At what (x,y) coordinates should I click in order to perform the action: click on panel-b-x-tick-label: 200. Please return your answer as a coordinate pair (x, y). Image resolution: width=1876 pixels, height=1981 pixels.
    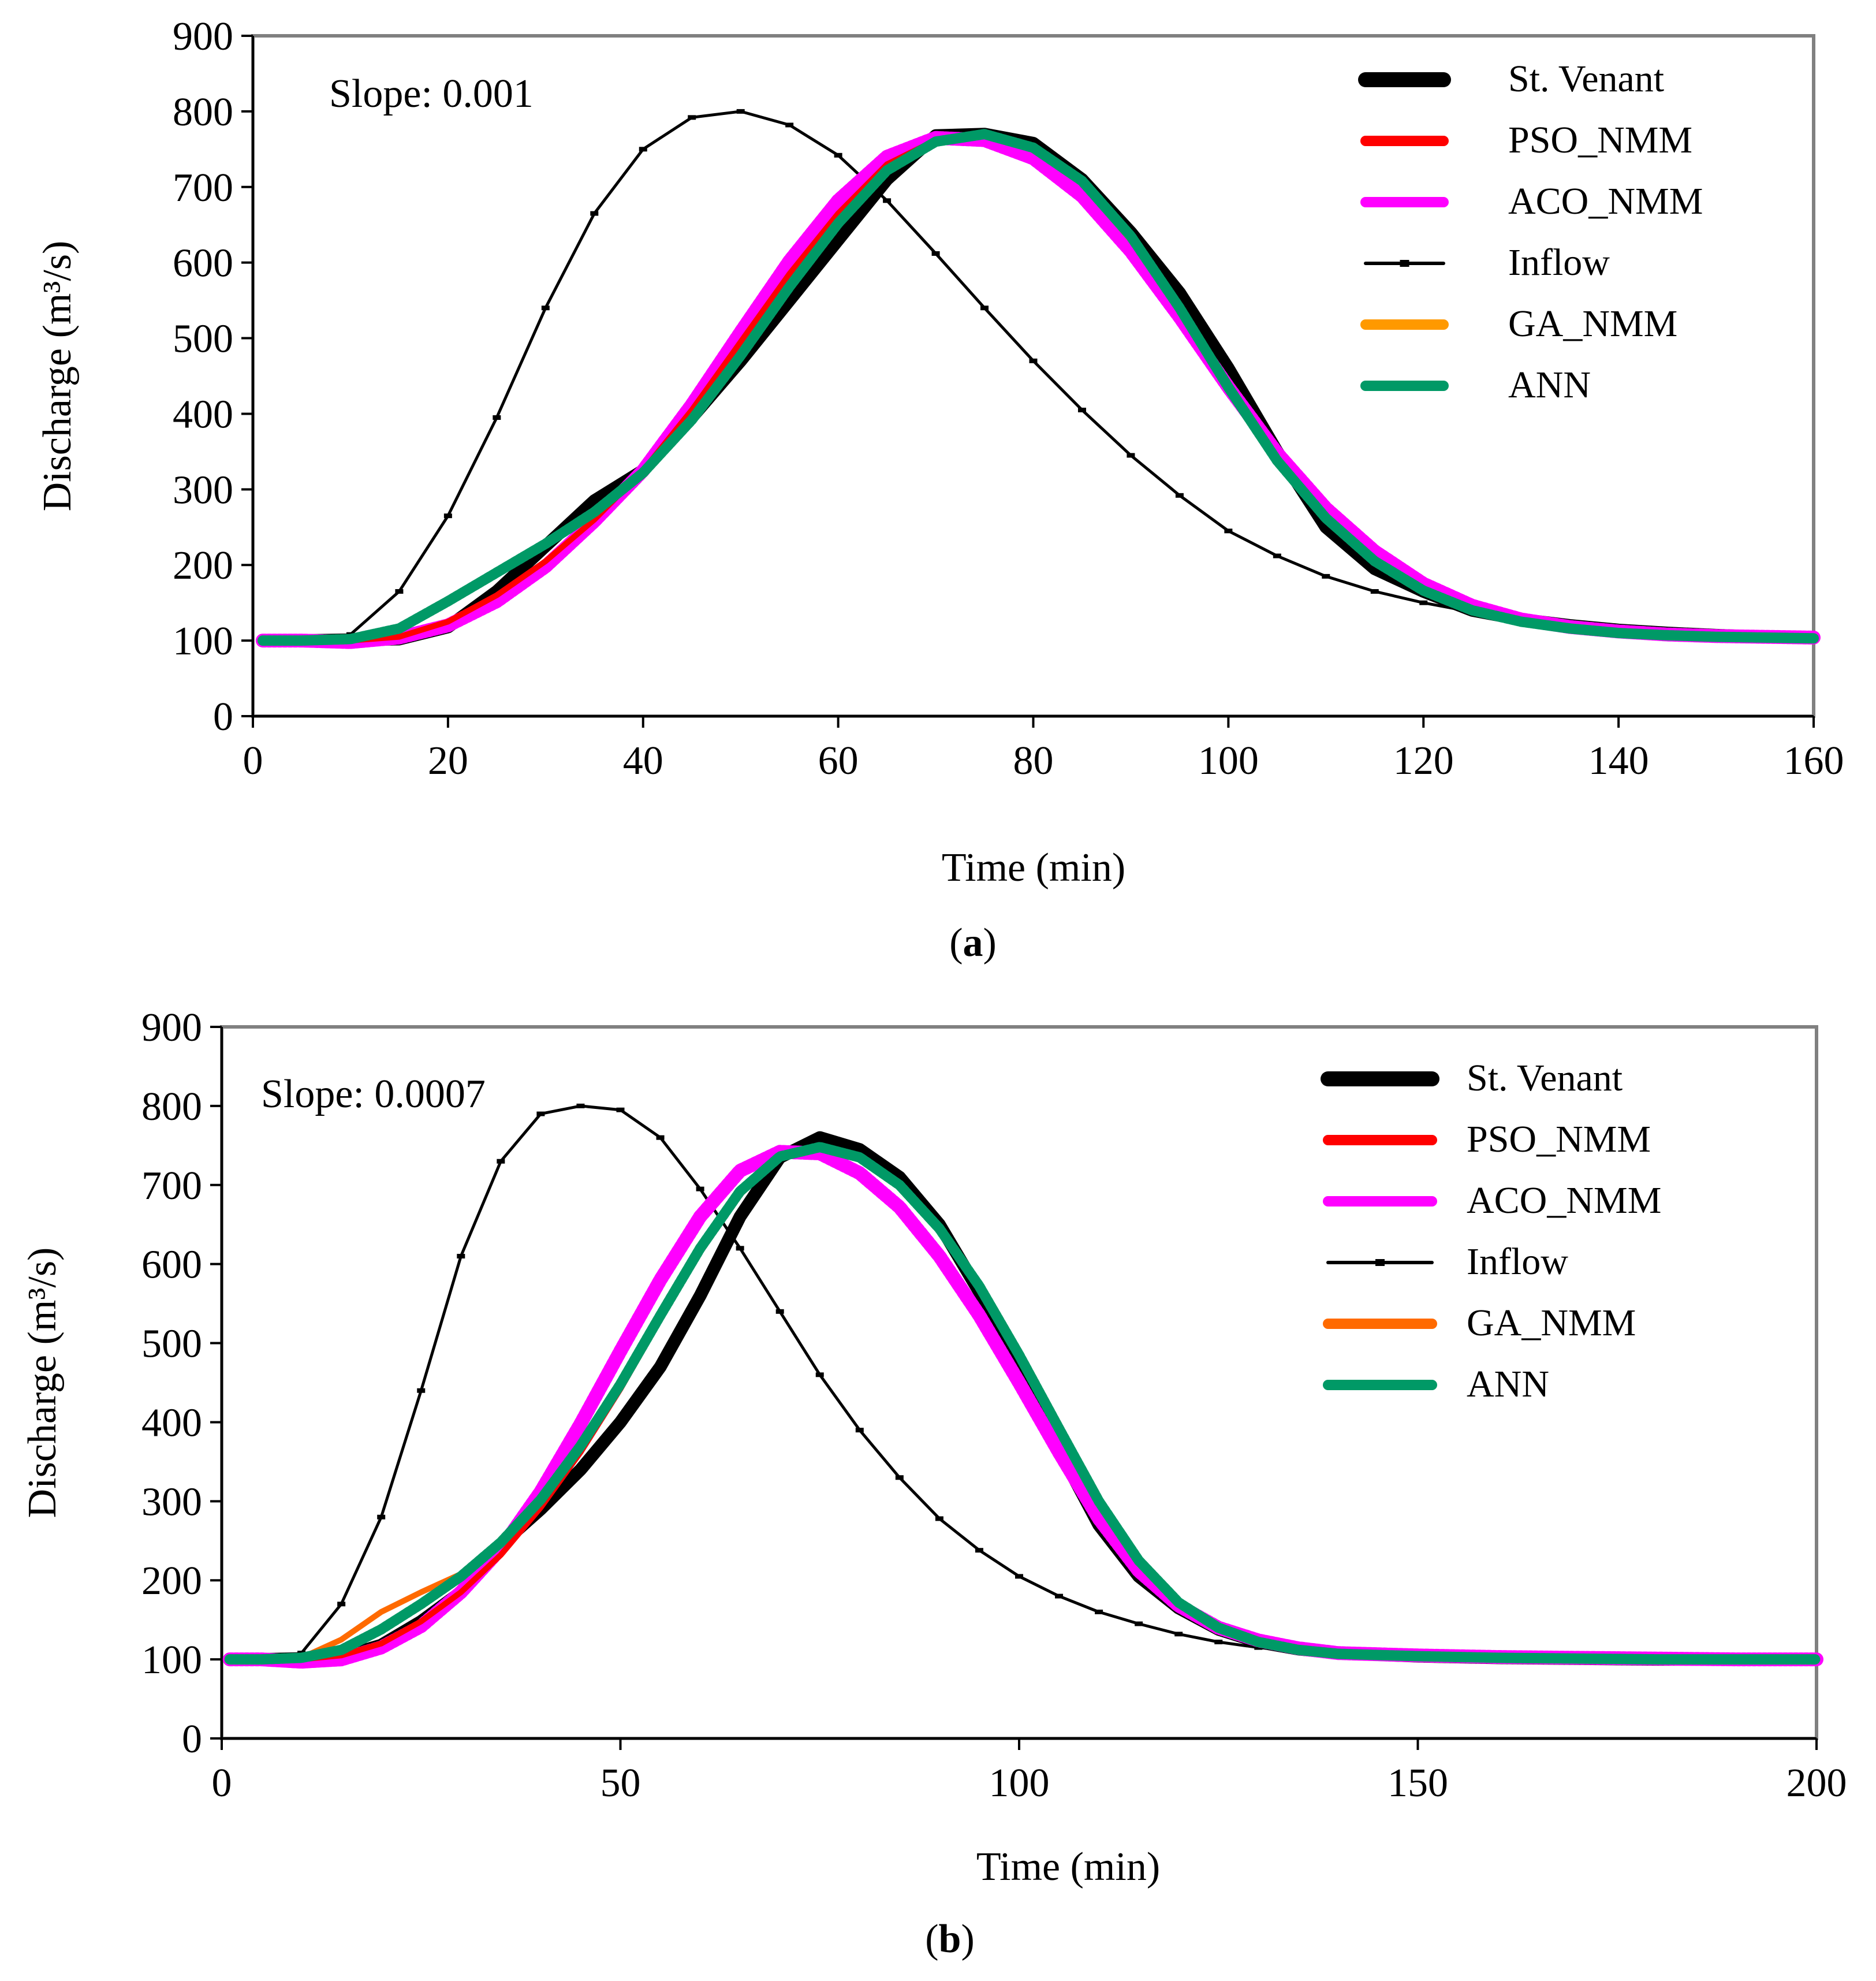
    Looking at the image, I should click on (1817, 1783).